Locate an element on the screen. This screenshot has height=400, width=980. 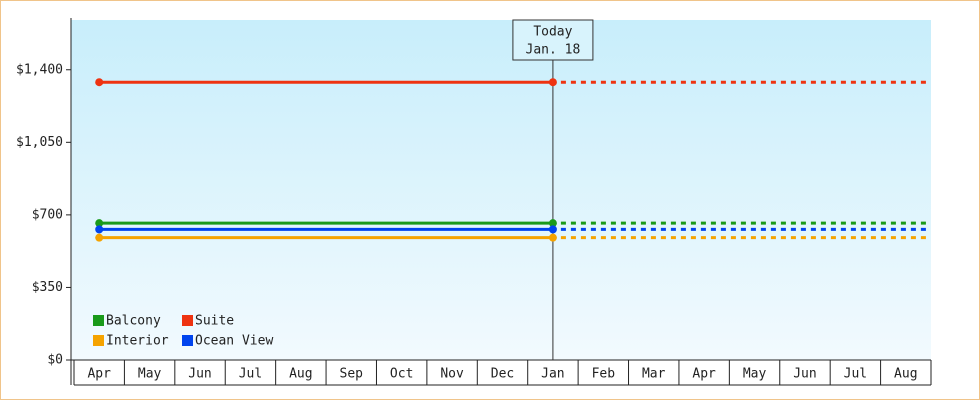
x-tick-label: Sep is located at coordinates (352, 374).